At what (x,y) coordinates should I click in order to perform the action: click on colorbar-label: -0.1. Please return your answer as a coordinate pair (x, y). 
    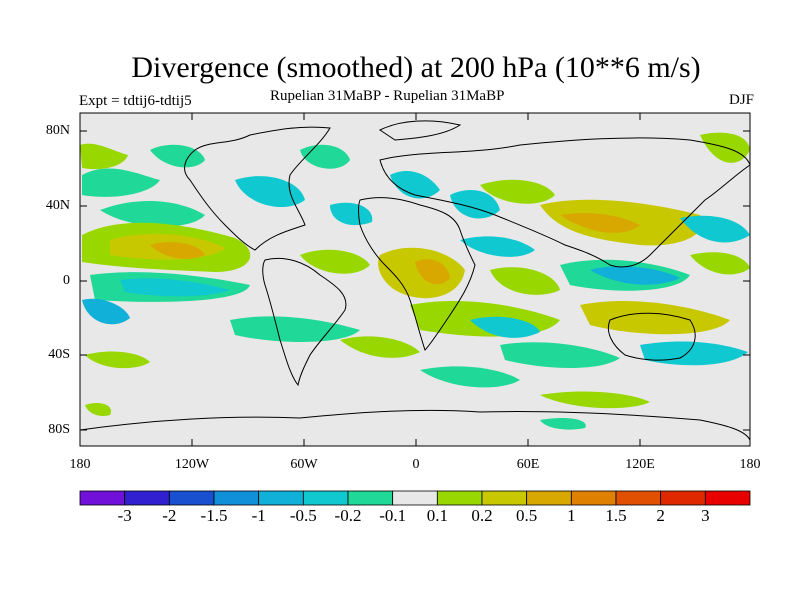
    Looking at the image, I should click on (393, 515).